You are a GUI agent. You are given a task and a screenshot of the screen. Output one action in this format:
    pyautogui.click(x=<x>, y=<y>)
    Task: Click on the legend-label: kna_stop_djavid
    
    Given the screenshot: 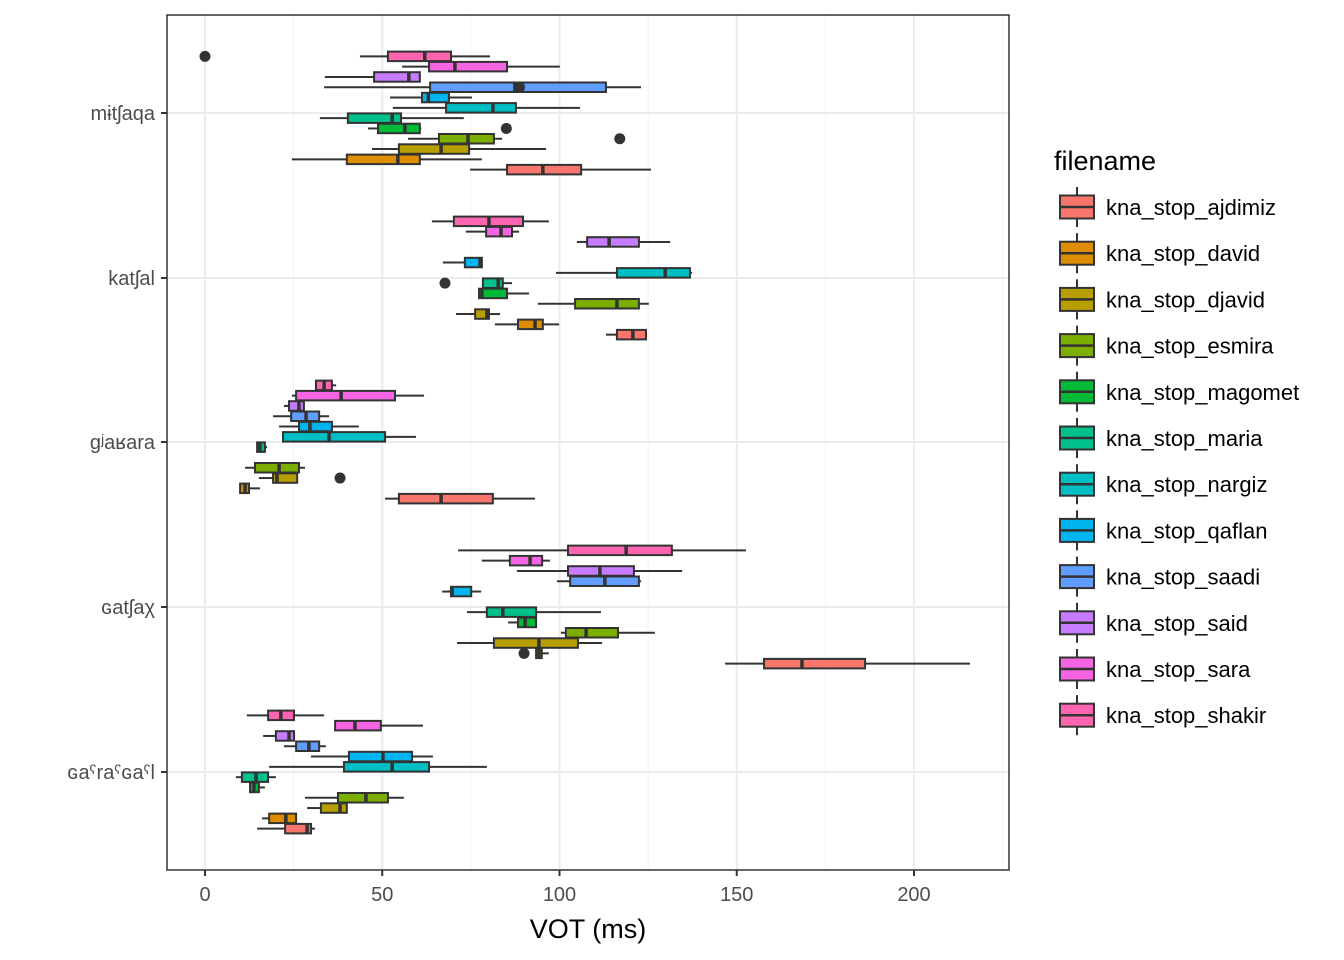 What is the action you would take?
    pyautogui.click(x=1185, y=299)
    